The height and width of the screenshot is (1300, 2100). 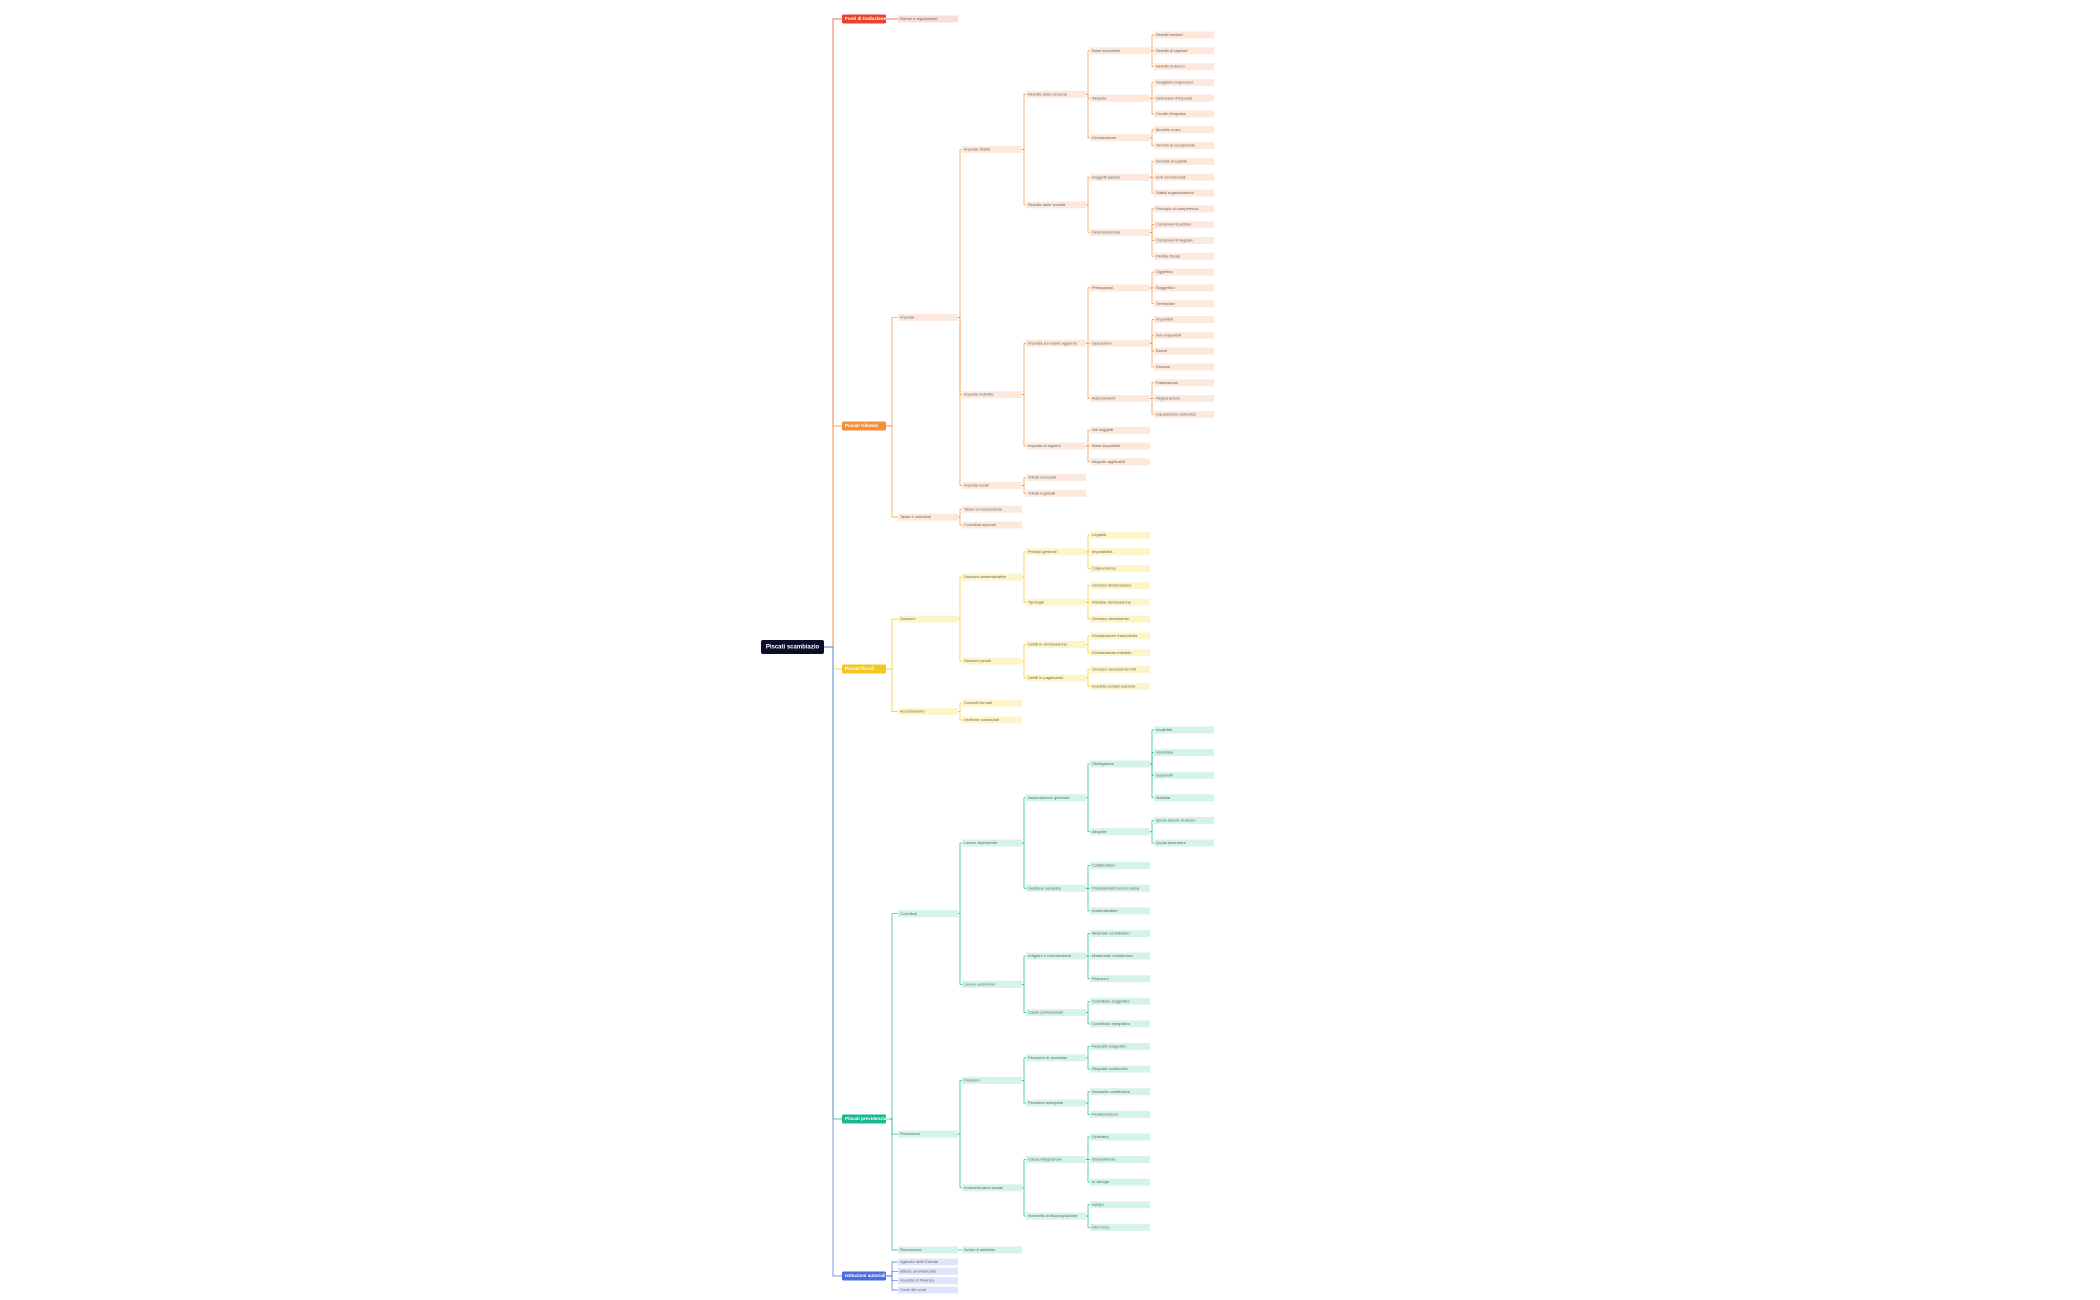 I want to click on leaf-label: Penalizzazioni, so click(x=1105, y=1113).